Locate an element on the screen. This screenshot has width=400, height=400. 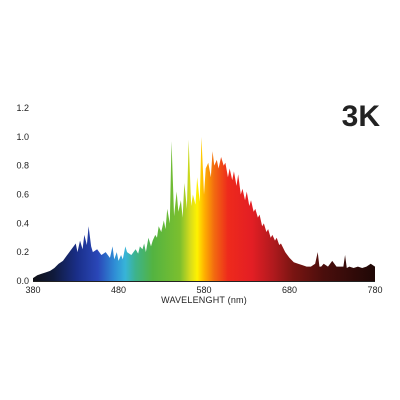
x-tick-label: 780 is located at coordinates (374, 290).